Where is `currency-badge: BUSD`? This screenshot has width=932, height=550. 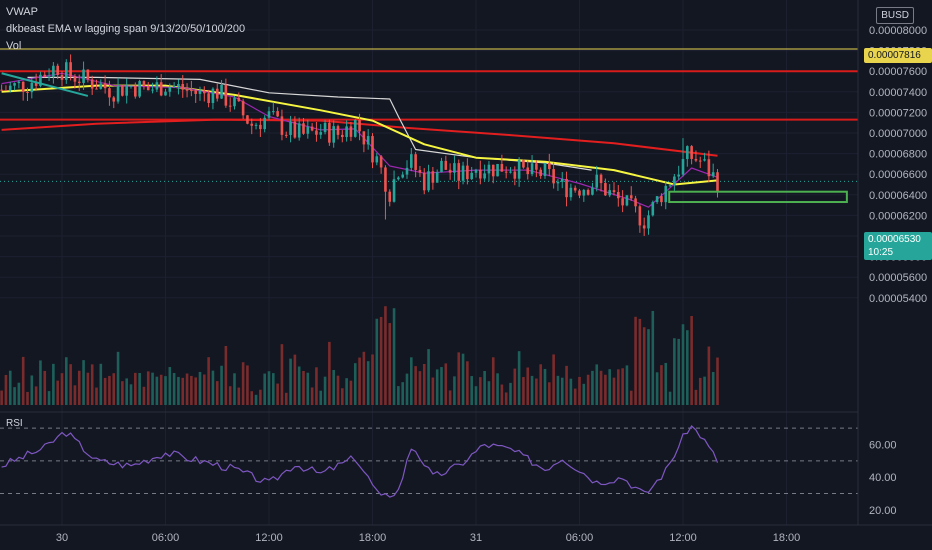
currency-badge: BUSD is located at coordinates (895, 15).